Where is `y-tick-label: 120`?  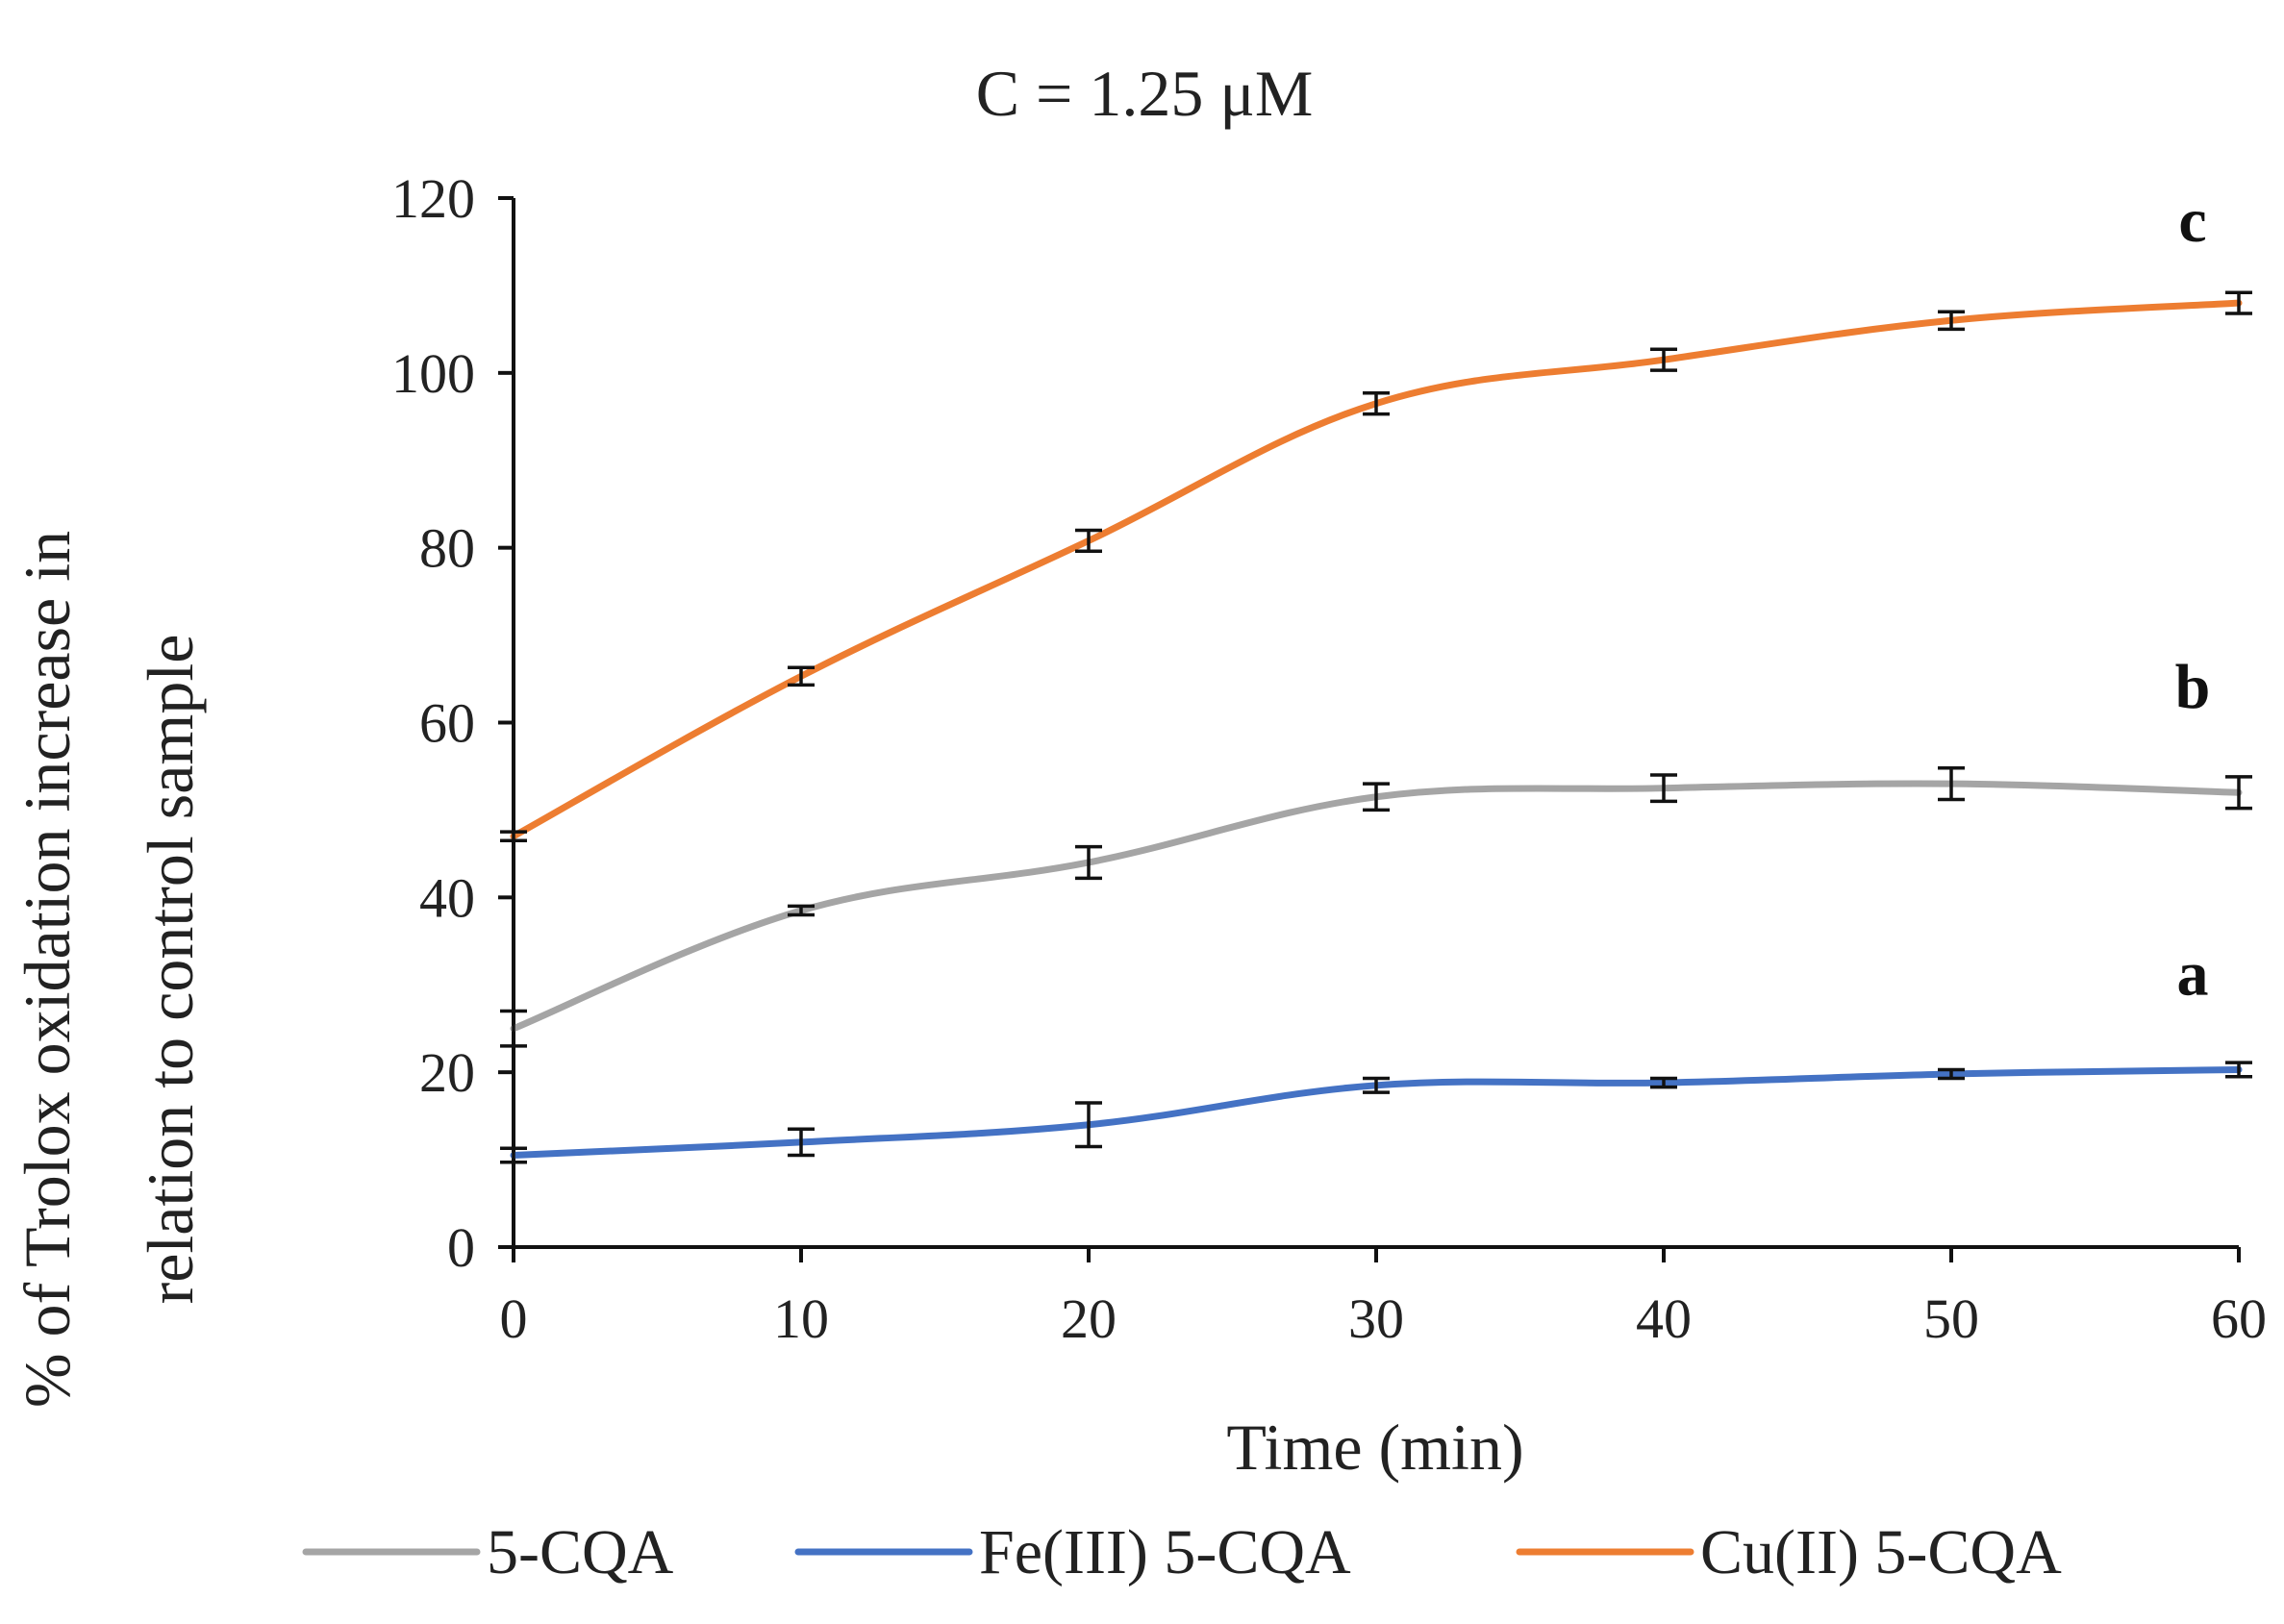 y-tick-label: 120 is located at coordinates (433, 198).